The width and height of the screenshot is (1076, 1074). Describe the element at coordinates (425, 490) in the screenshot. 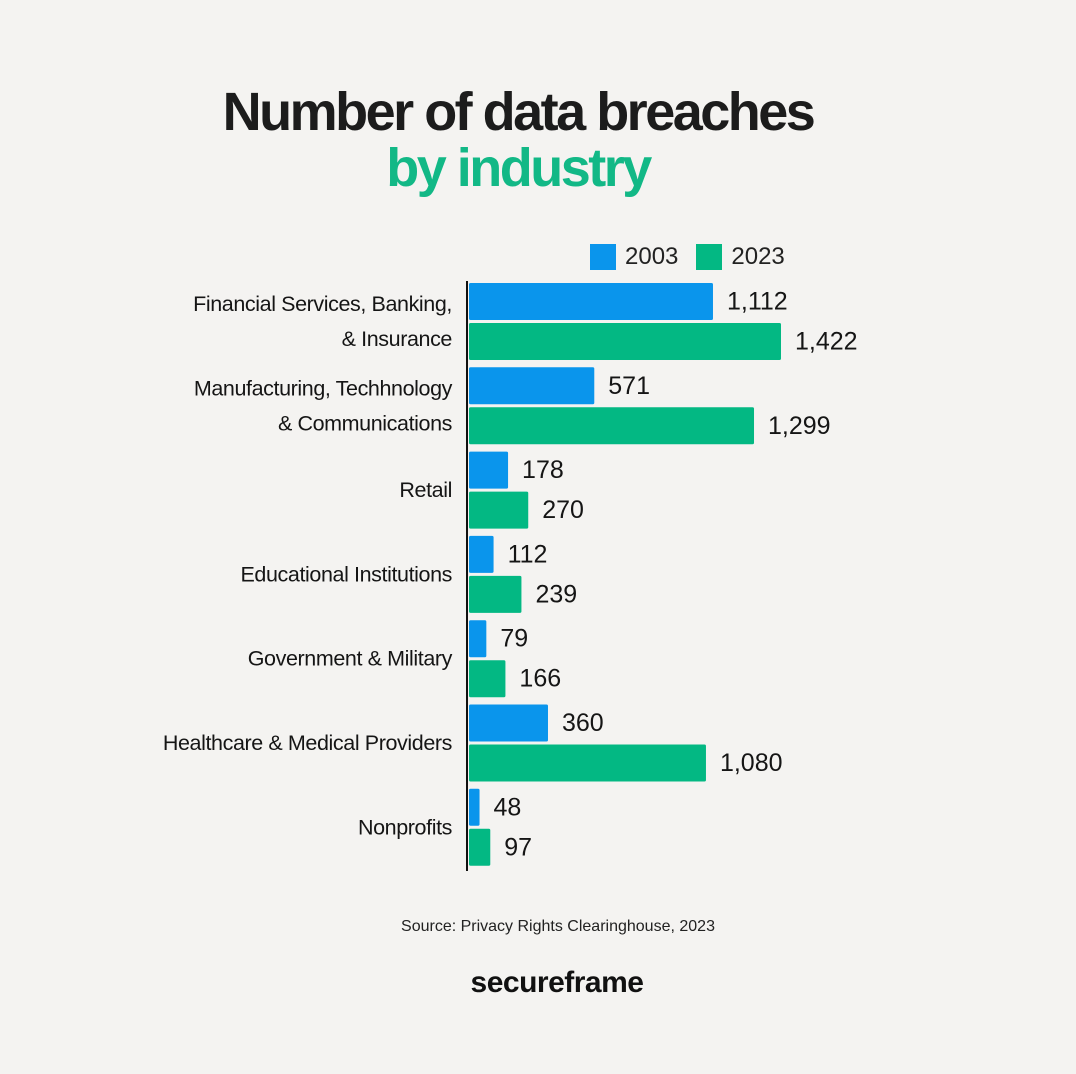

I see `category-label: Retail` at that location.